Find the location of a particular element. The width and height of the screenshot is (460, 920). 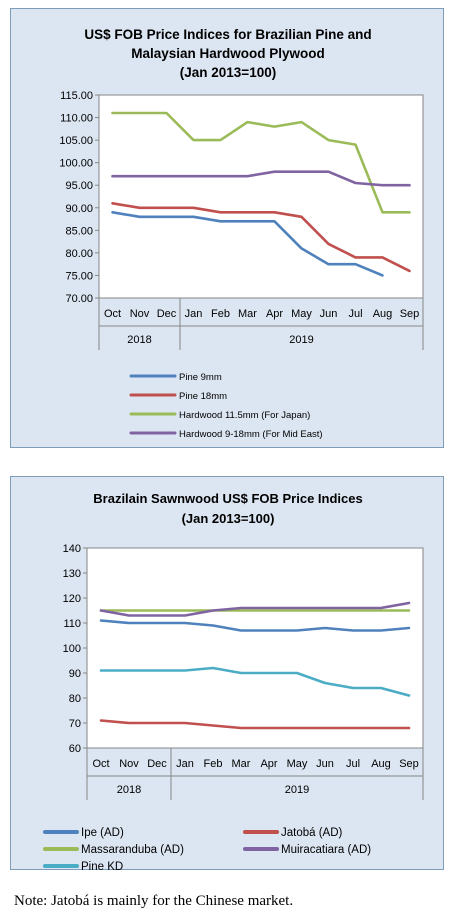

y-tick-label: 105.00 is located at coordinates (76, 141).